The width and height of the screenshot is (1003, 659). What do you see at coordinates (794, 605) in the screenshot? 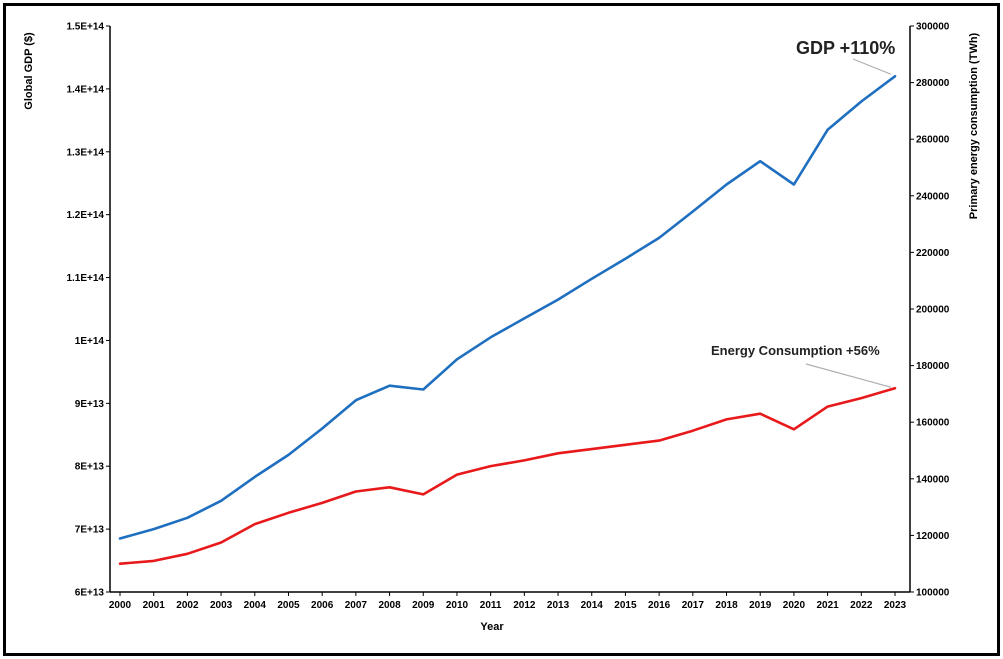
I see `x-tick-label: 2020` at bounding box center [794, 605].